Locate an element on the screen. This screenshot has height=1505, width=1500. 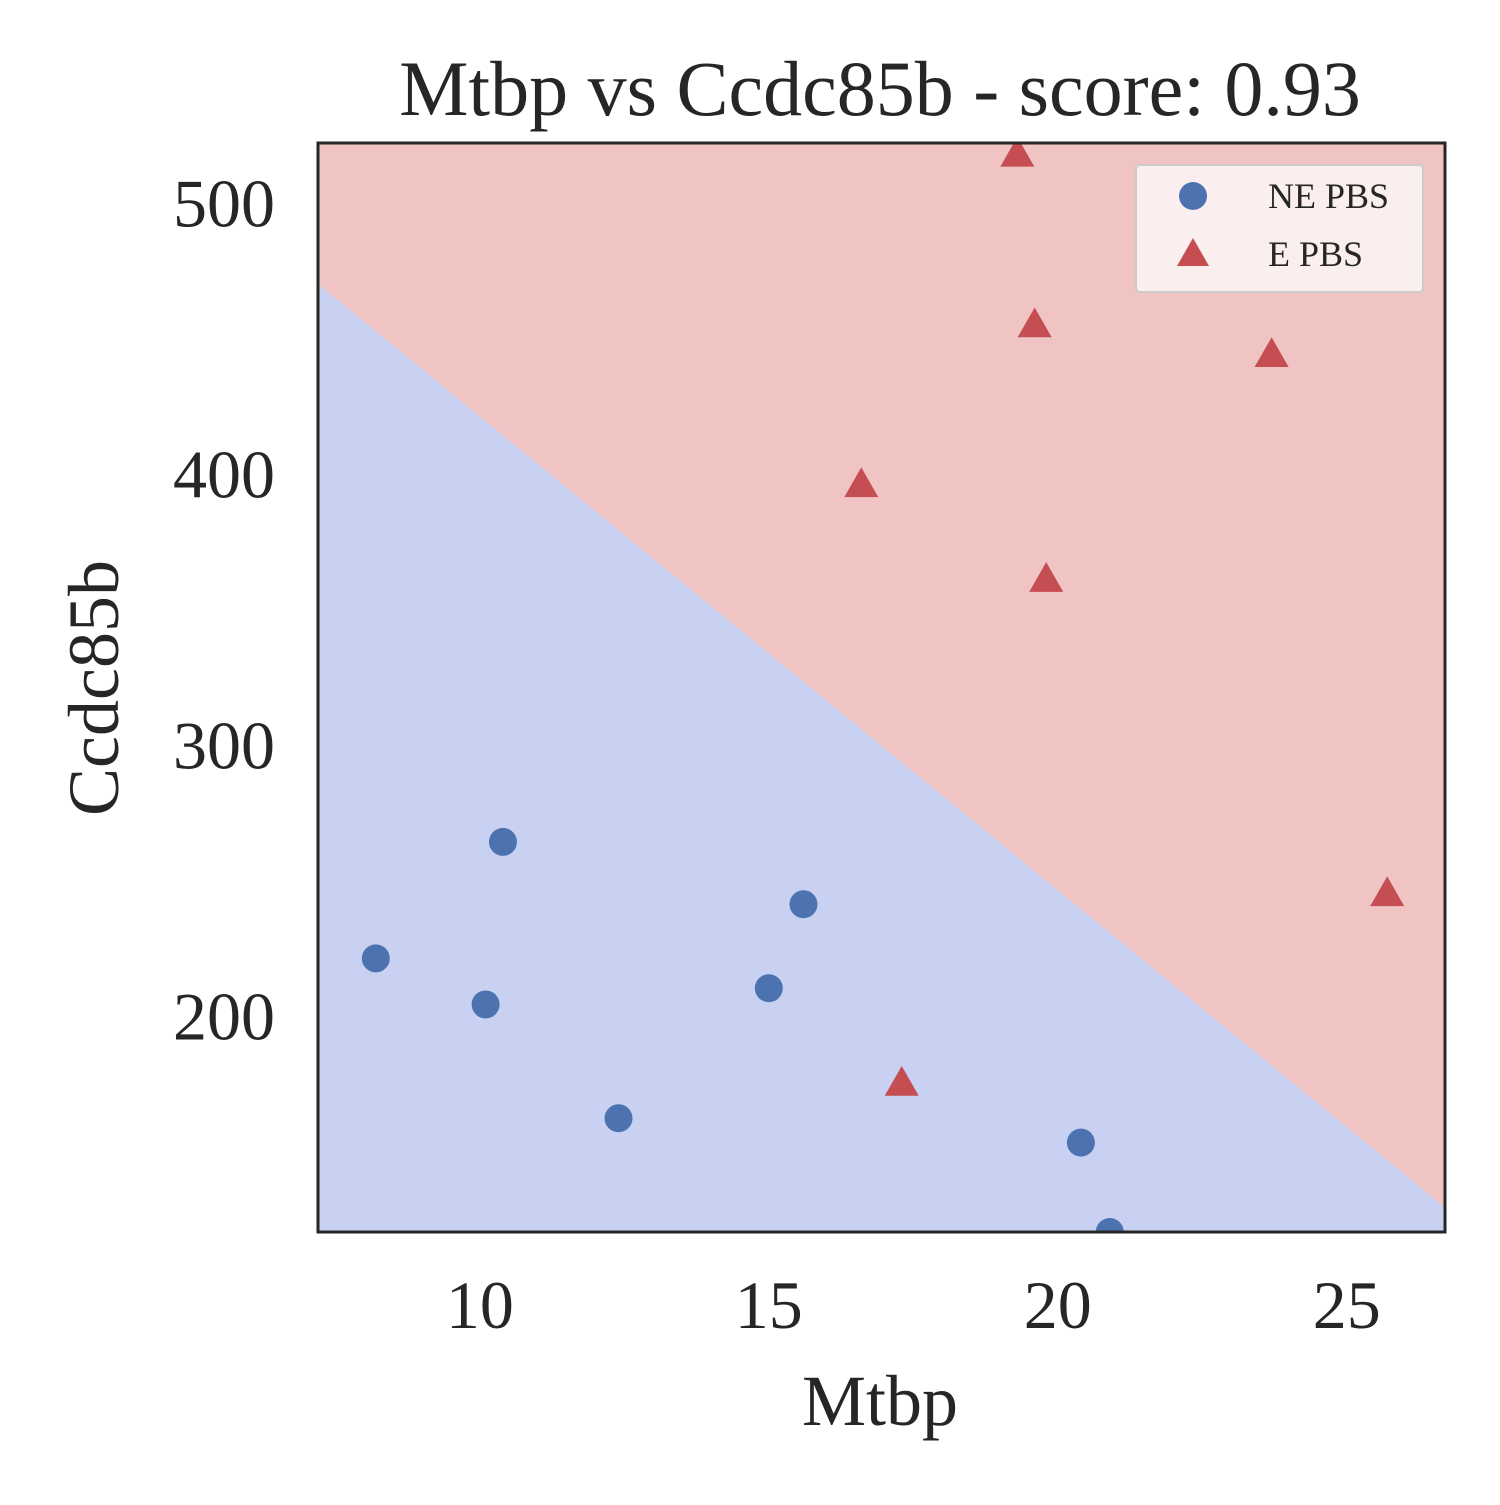
series-ne-pbs is located at coordinates (742, 1029).